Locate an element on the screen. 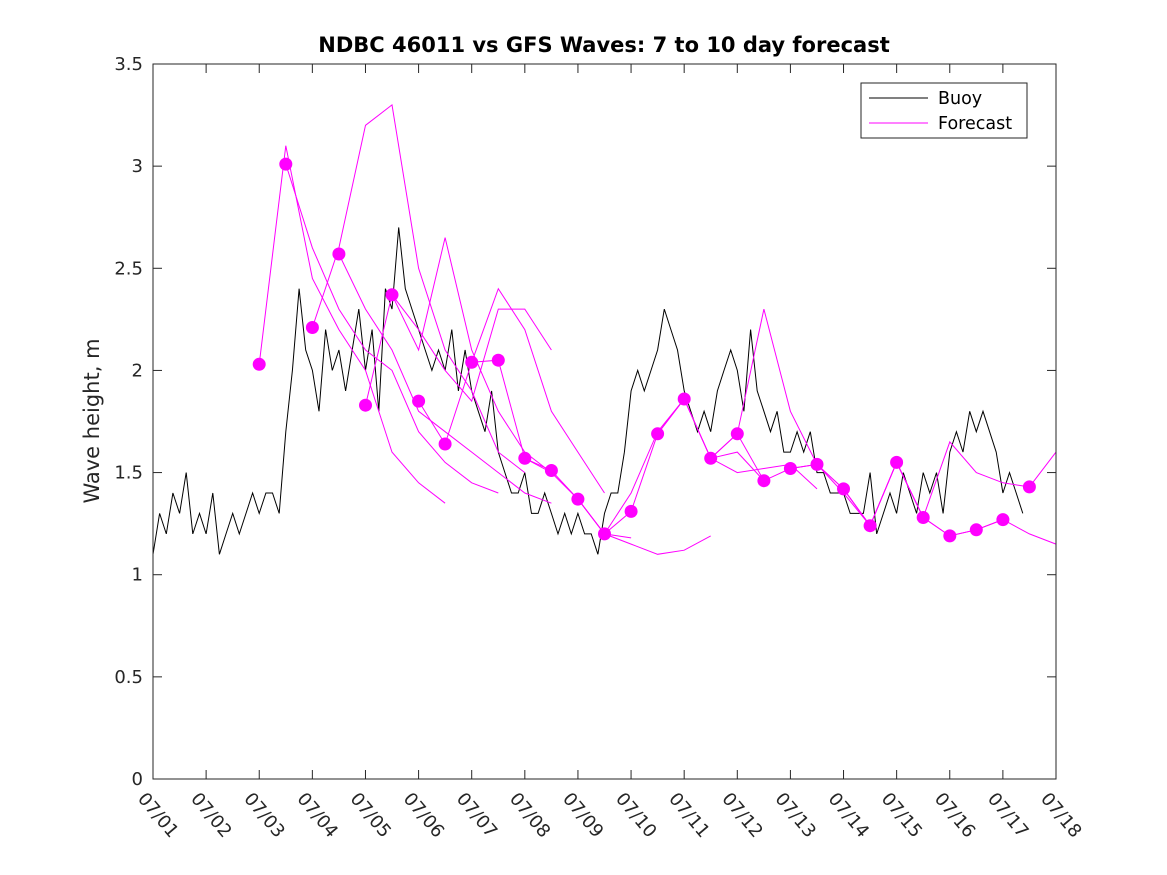 This screenshot has height=875, width=1167. legend-box is located at coordinates (944, 110).